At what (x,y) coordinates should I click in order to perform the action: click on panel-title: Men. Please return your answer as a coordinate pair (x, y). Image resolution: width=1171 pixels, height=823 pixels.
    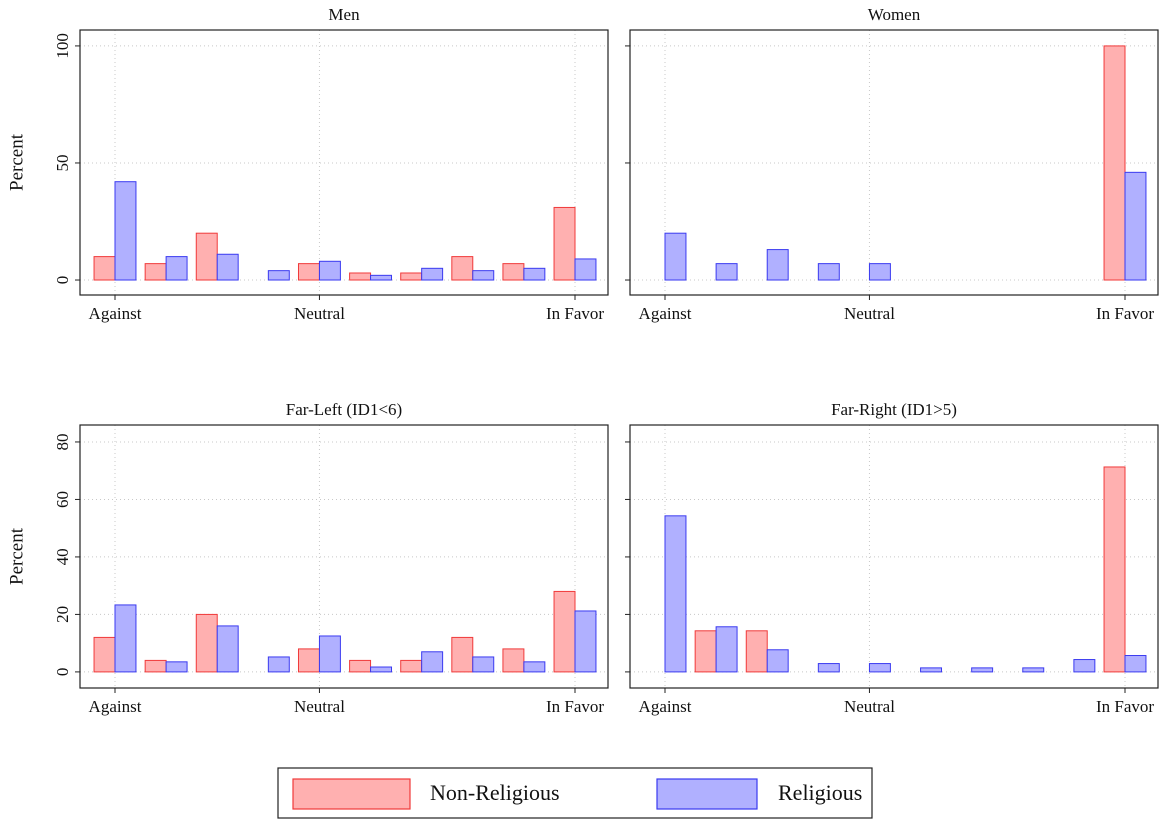
    Looking at the image, I should click on (344, 14).